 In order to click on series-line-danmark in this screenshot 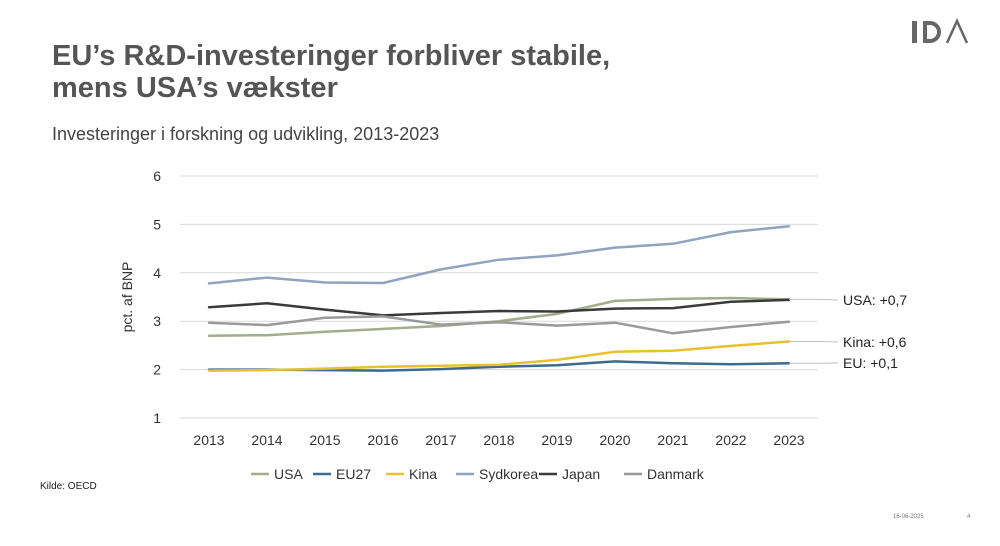, I will do `click(499, 325)`.